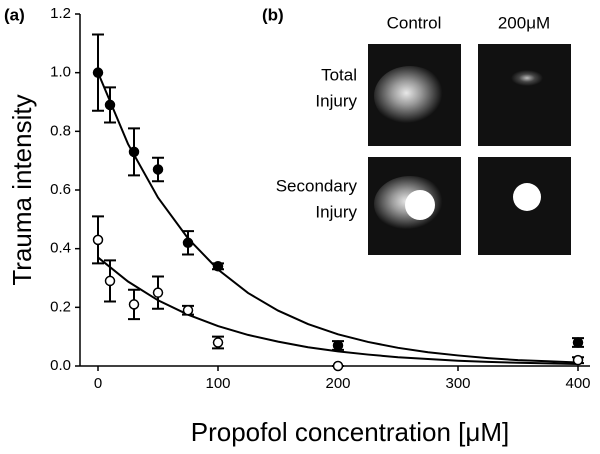  Describe the element at coordinates (60, 130) in the screenshot. I see `y-tick-label: 0.8` at that location.